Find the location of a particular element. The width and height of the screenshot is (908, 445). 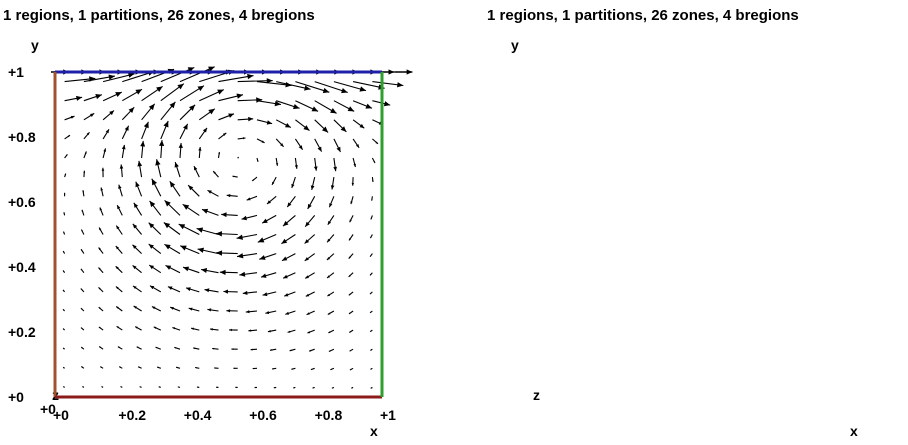

y-tick-label: +0 is located at coordinates (16, 397).